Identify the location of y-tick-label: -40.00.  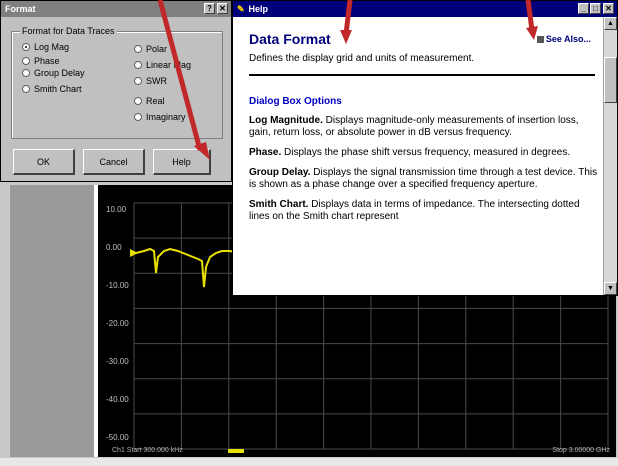
(117, 399).